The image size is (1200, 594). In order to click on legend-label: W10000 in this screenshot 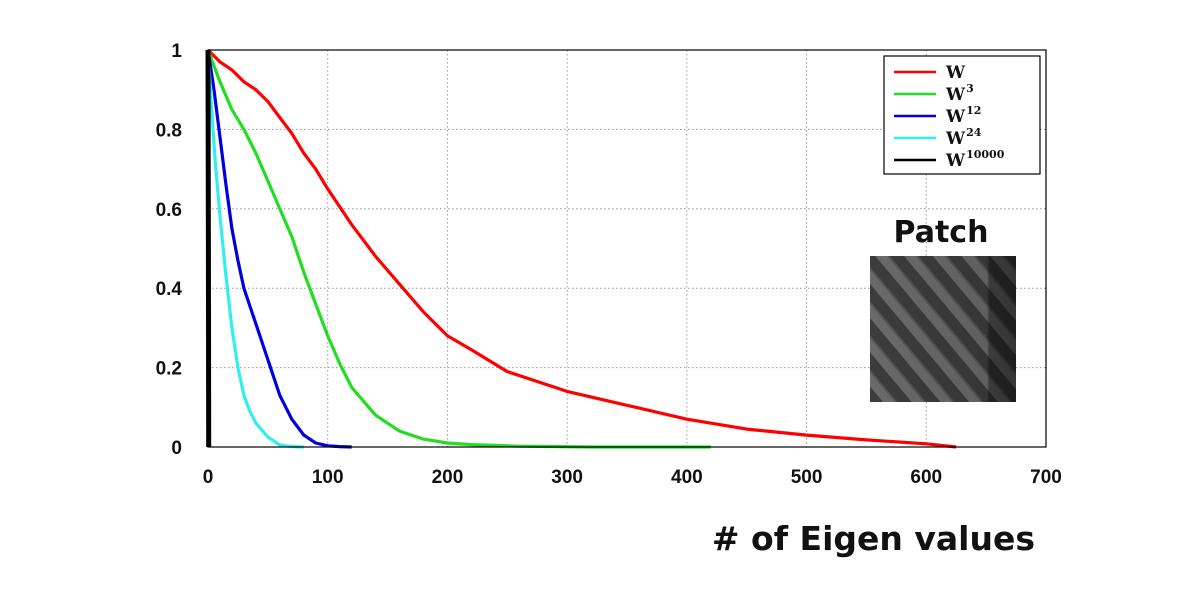, I will do `click(975, 159)`.